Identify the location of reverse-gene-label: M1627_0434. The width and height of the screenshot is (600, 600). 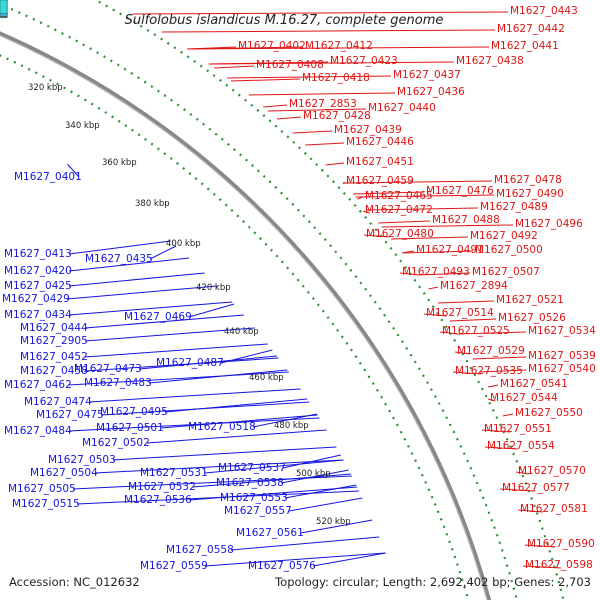
(38, 315).